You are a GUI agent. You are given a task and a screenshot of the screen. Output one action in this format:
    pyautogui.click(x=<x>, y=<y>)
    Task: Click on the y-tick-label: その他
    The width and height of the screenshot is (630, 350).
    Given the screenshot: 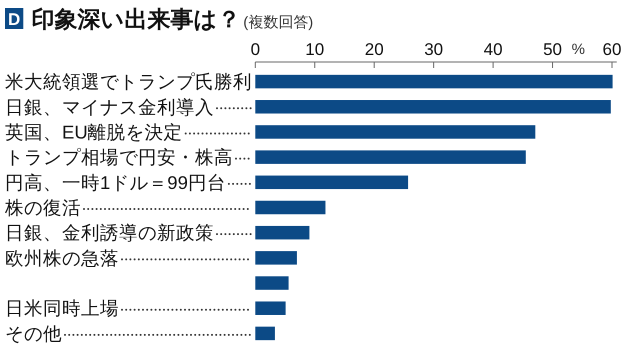 What is the action you would take?
    pyautogui.click(x=33, y=333)
    